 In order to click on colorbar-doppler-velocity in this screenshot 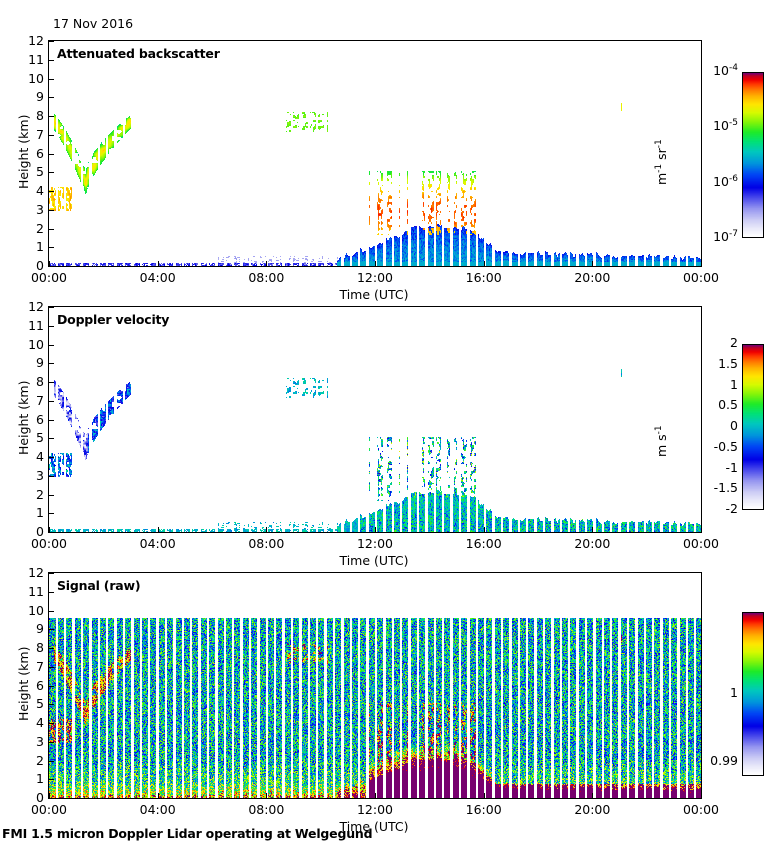, I will do `click(753, 427)`.